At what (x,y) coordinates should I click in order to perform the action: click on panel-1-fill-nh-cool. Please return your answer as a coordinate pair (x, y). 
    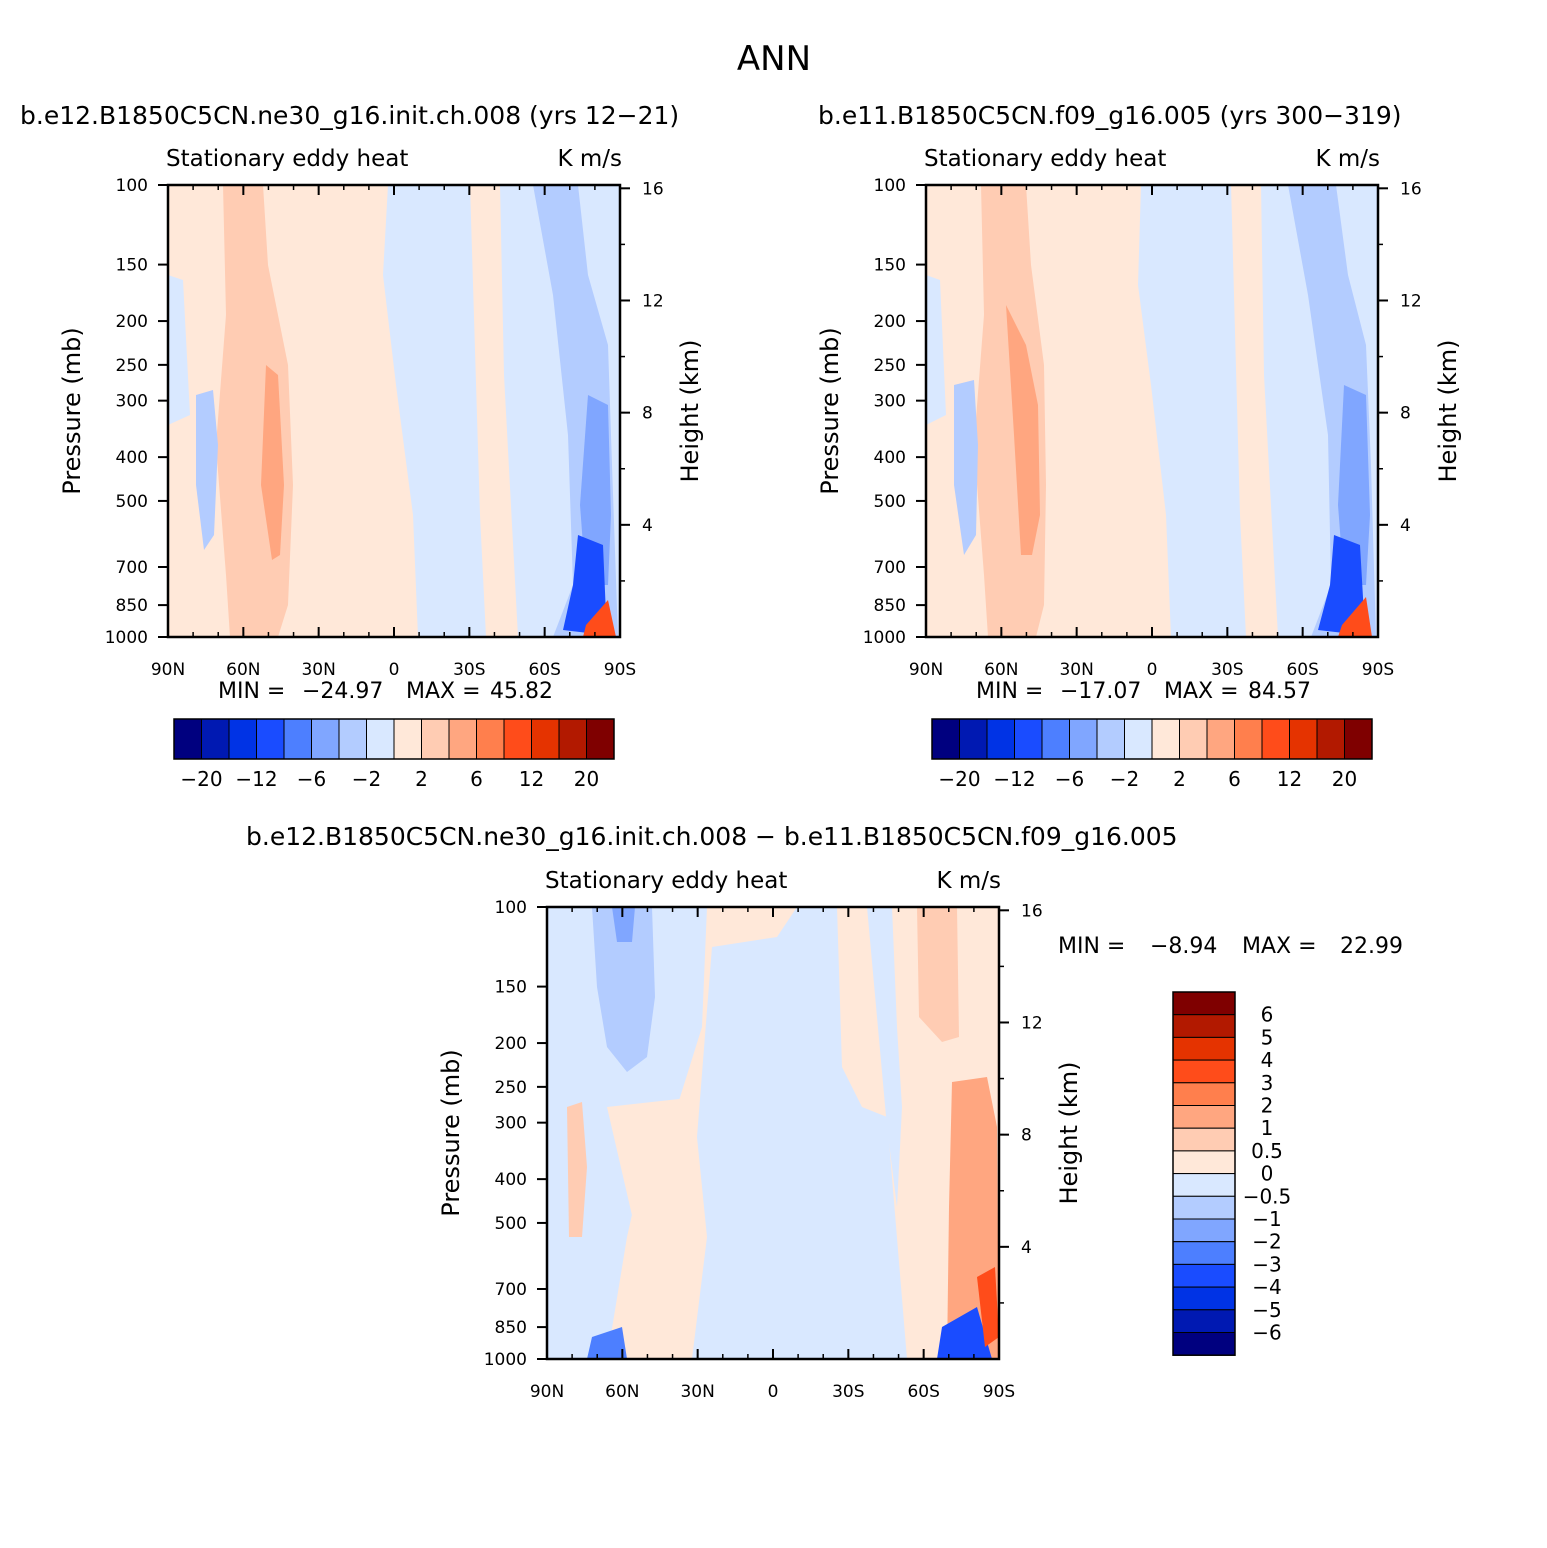
    Looking at the image, I should click on (207, 470).